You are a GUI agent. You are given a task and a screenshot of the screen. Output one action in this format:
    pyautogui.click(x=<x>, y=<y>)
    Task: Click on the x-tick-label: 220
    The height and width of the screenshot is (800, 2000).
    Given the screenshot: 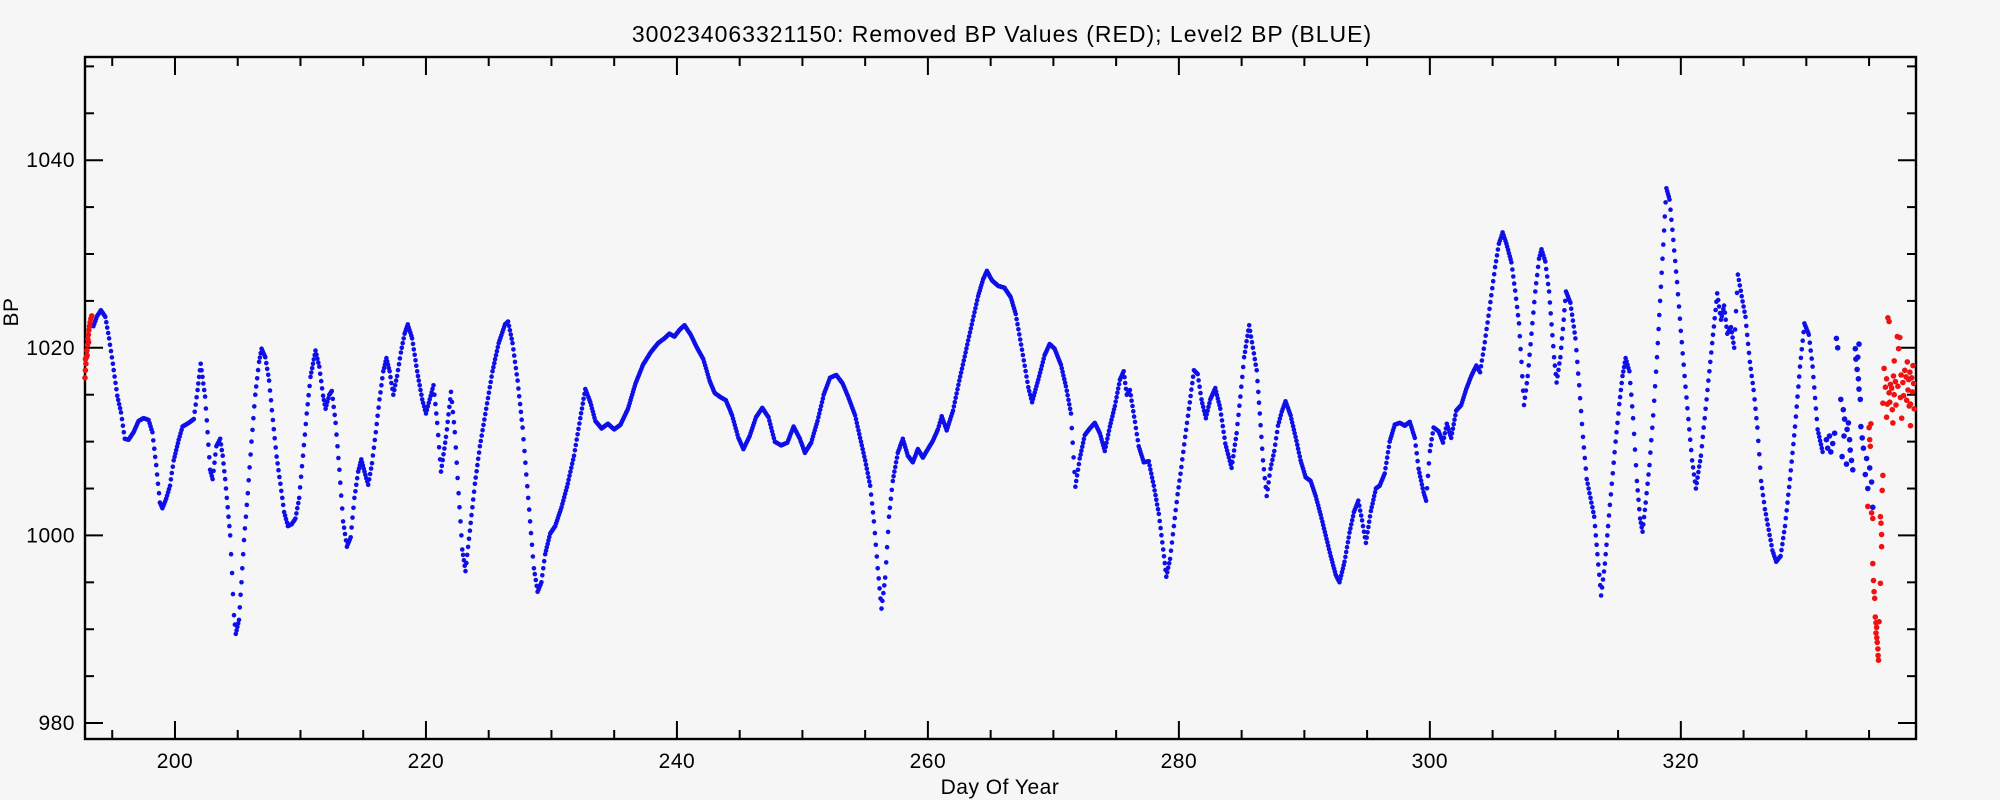 What is the action you would take?
    pyautogui.click(x=426, y=761)
    